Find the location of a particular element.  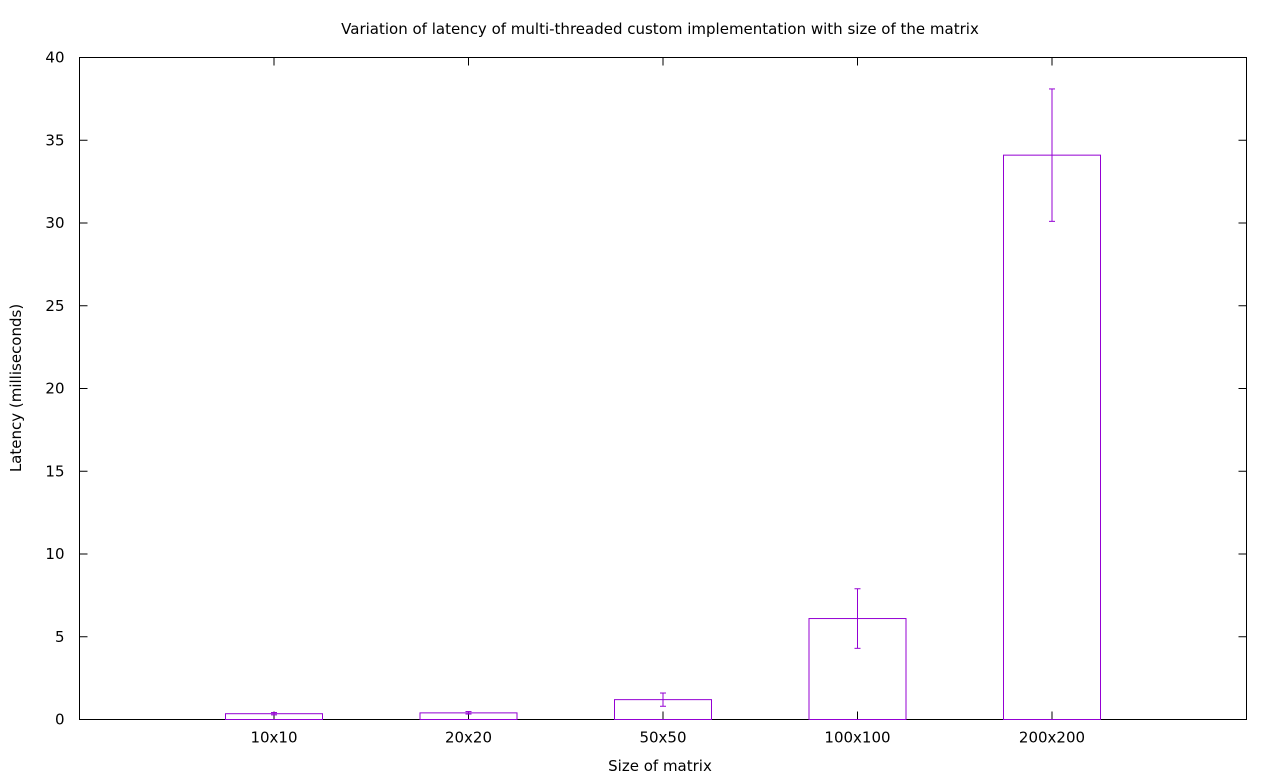

y-tick-label: 0 is located at coordinates (60, 720).